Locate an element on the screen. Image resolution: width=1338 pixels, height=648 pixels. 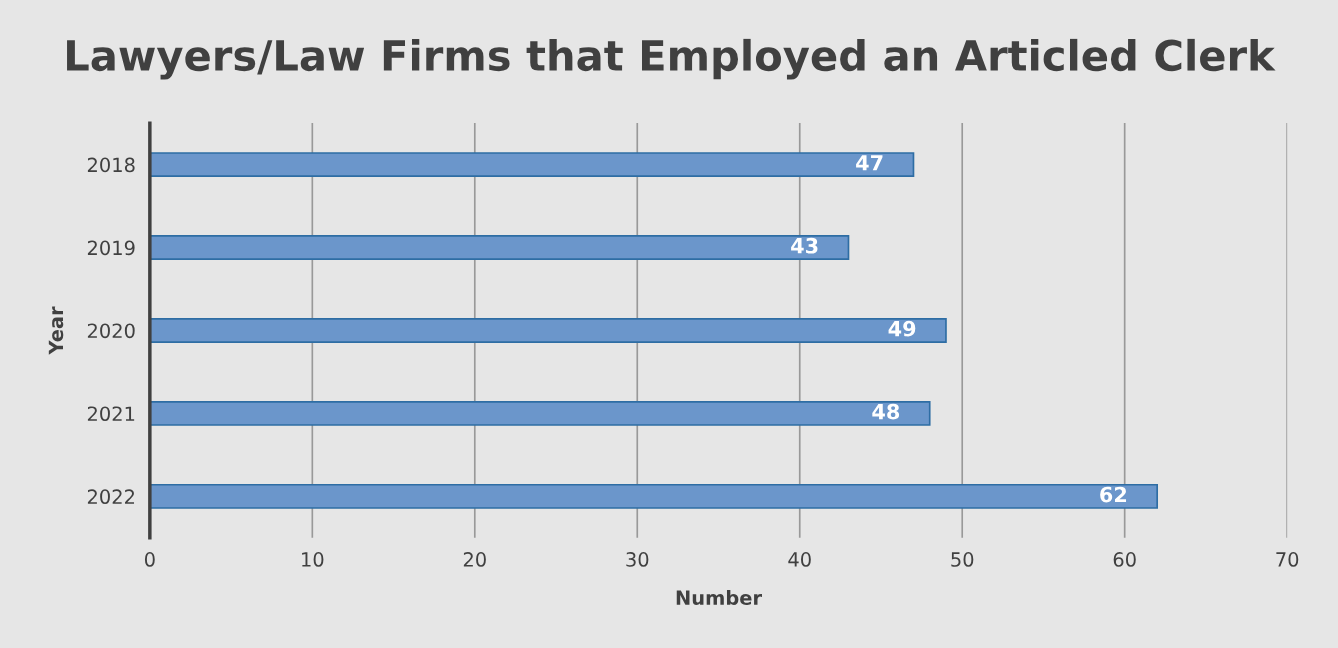
y-tick-label: 2021 is located at coordinates (111, 414).